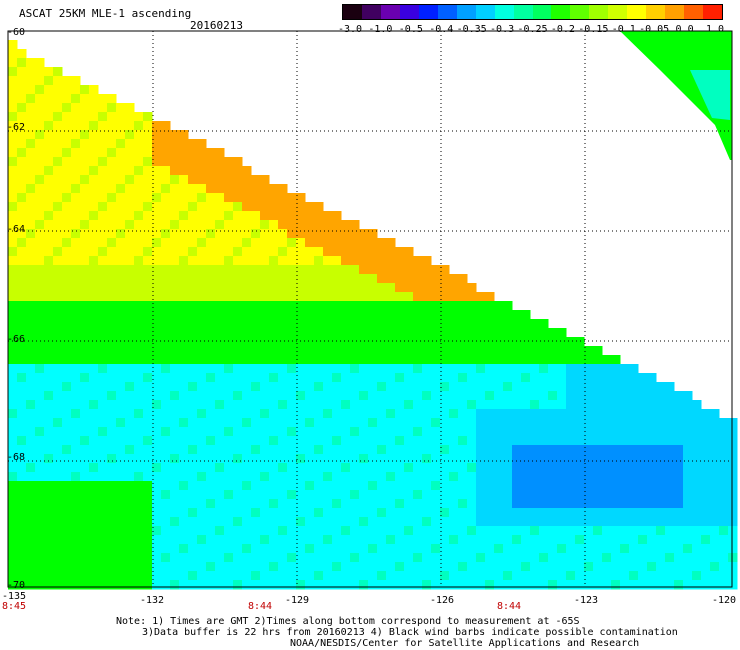 The width and height of the screenshot is (740, 650). What do you see at coordinates (485, 12) in the screenshot?
I see `color-scale-segment` at bounding box center [485, 12].